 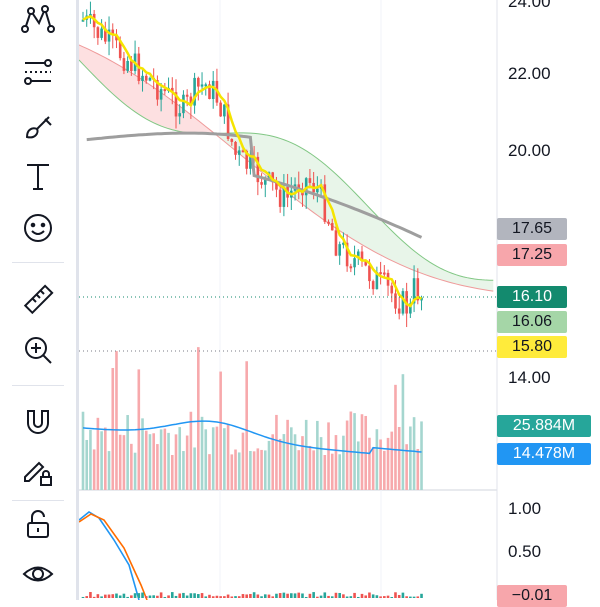 I want to click on macd-line, so click(x=109, y=555).